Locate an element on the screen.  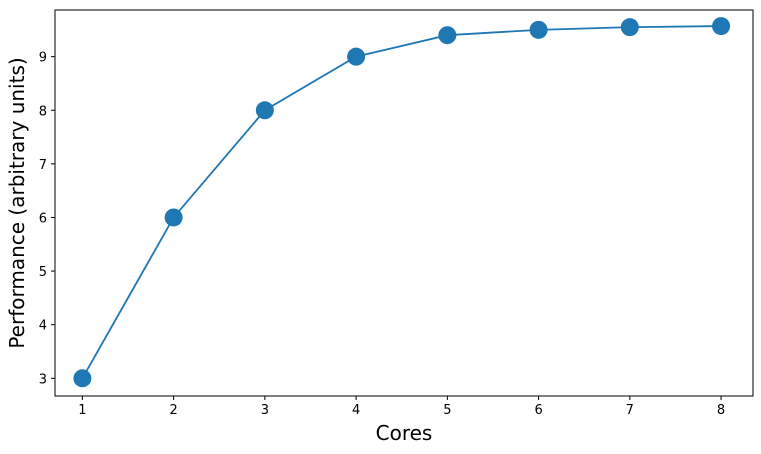
x-tick-label: 5 is located at coordinates (447, 410).